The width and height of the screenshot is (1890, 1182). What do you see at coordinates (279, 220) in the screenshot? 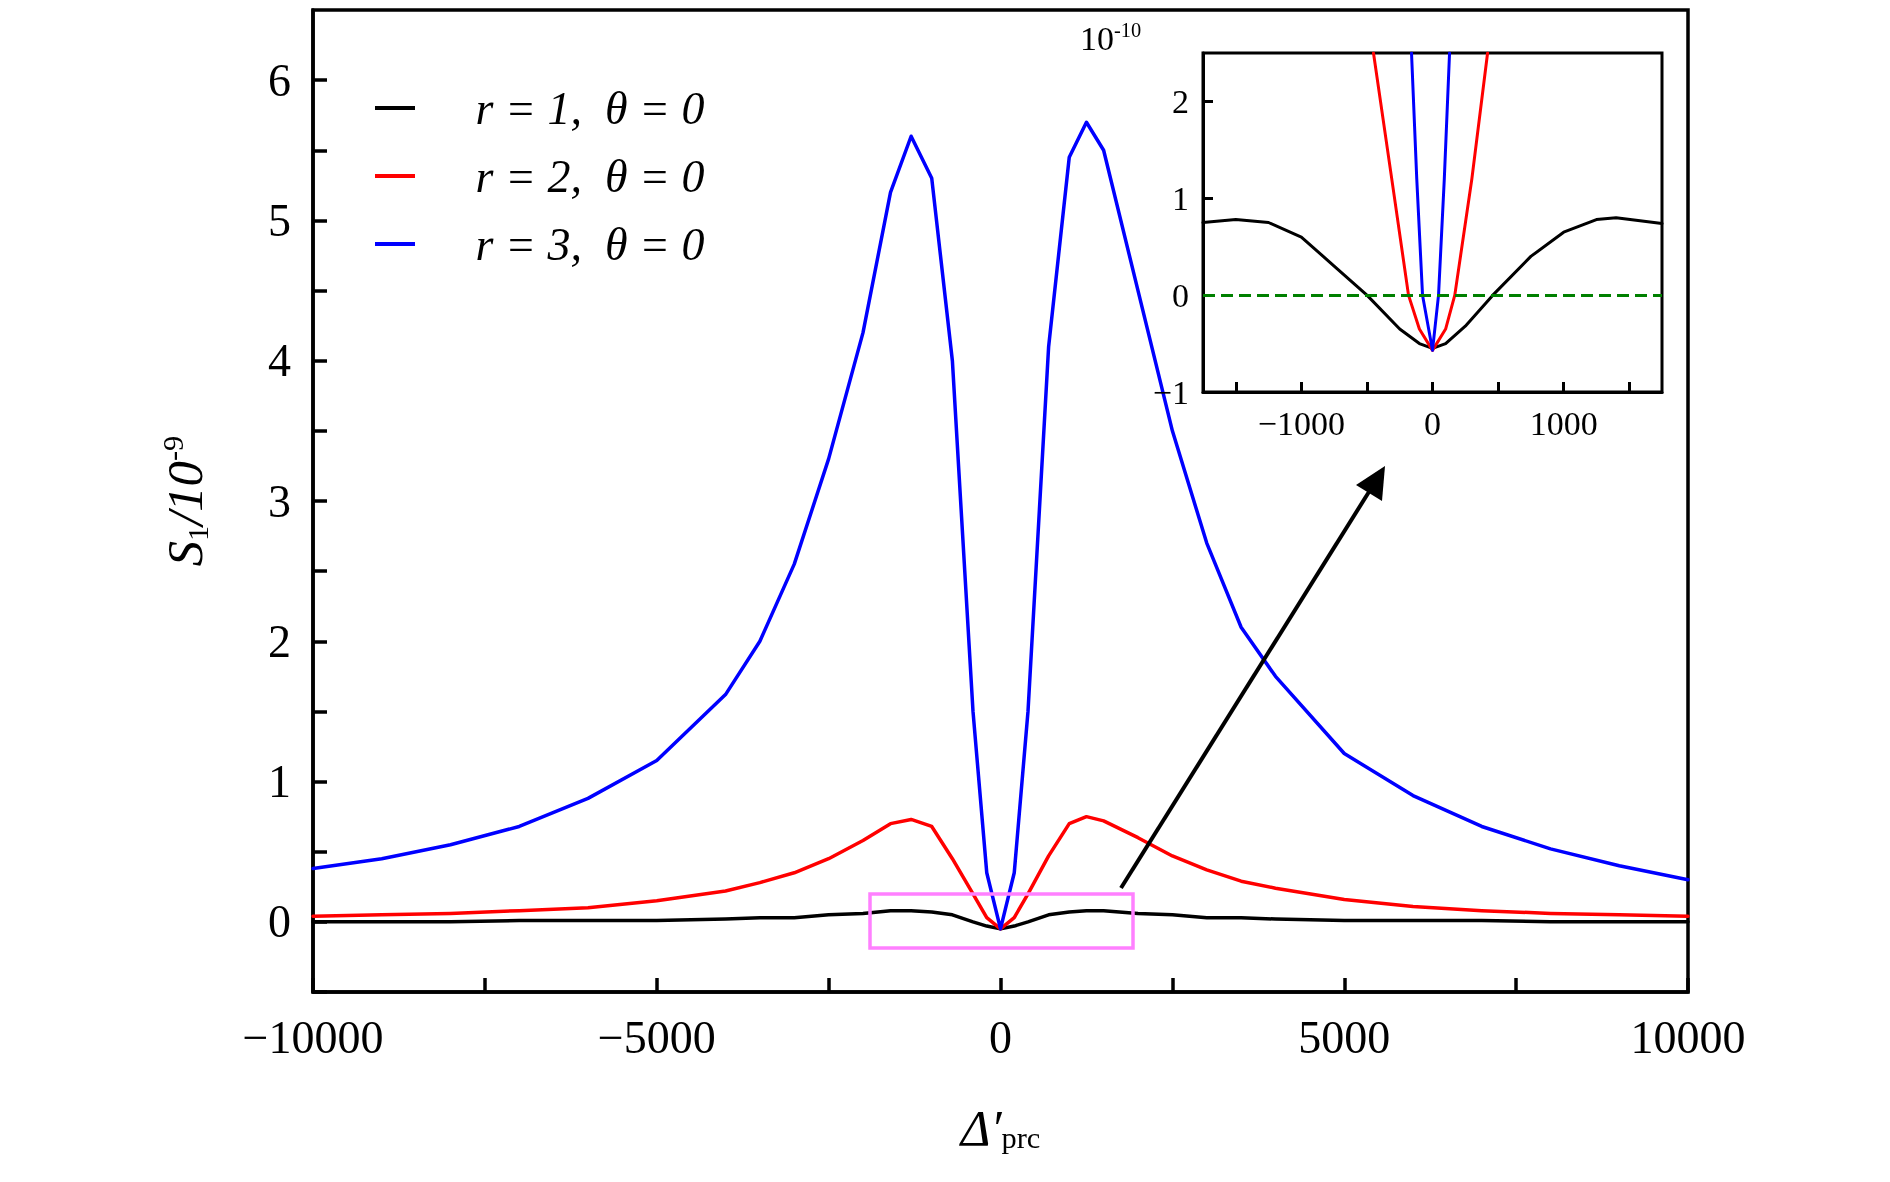
I see `y-tick-label: 5` at bounding box center [279, 220].